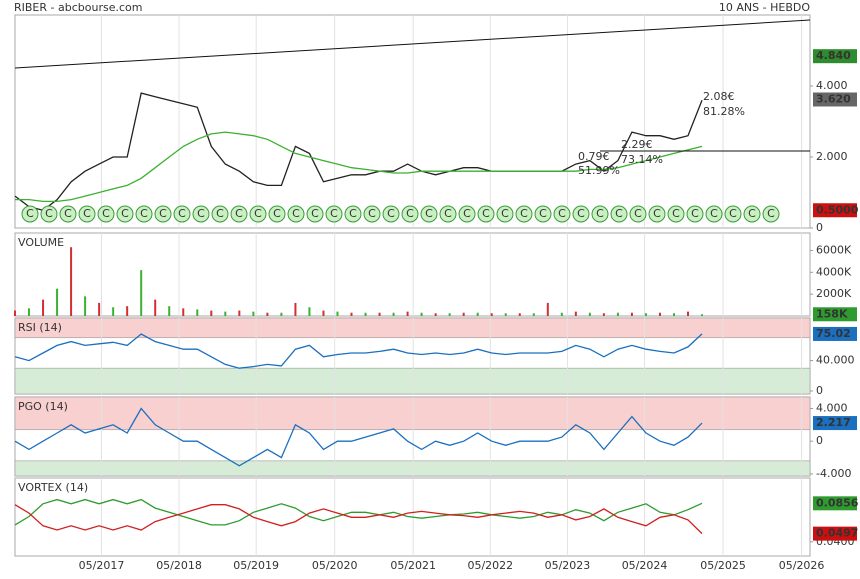 The width and height of the screenshot is (860, 579). Describe the element at coordinates (642, 159) in the screenshot. I see `annotation: 73.14%` at that location.